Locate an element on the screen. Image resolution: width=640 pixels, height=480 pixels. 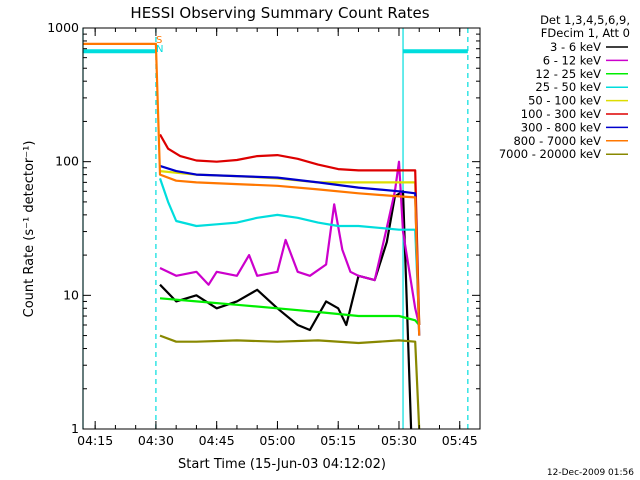
y-tick-label: 100 is located at coordinates (67, 161).